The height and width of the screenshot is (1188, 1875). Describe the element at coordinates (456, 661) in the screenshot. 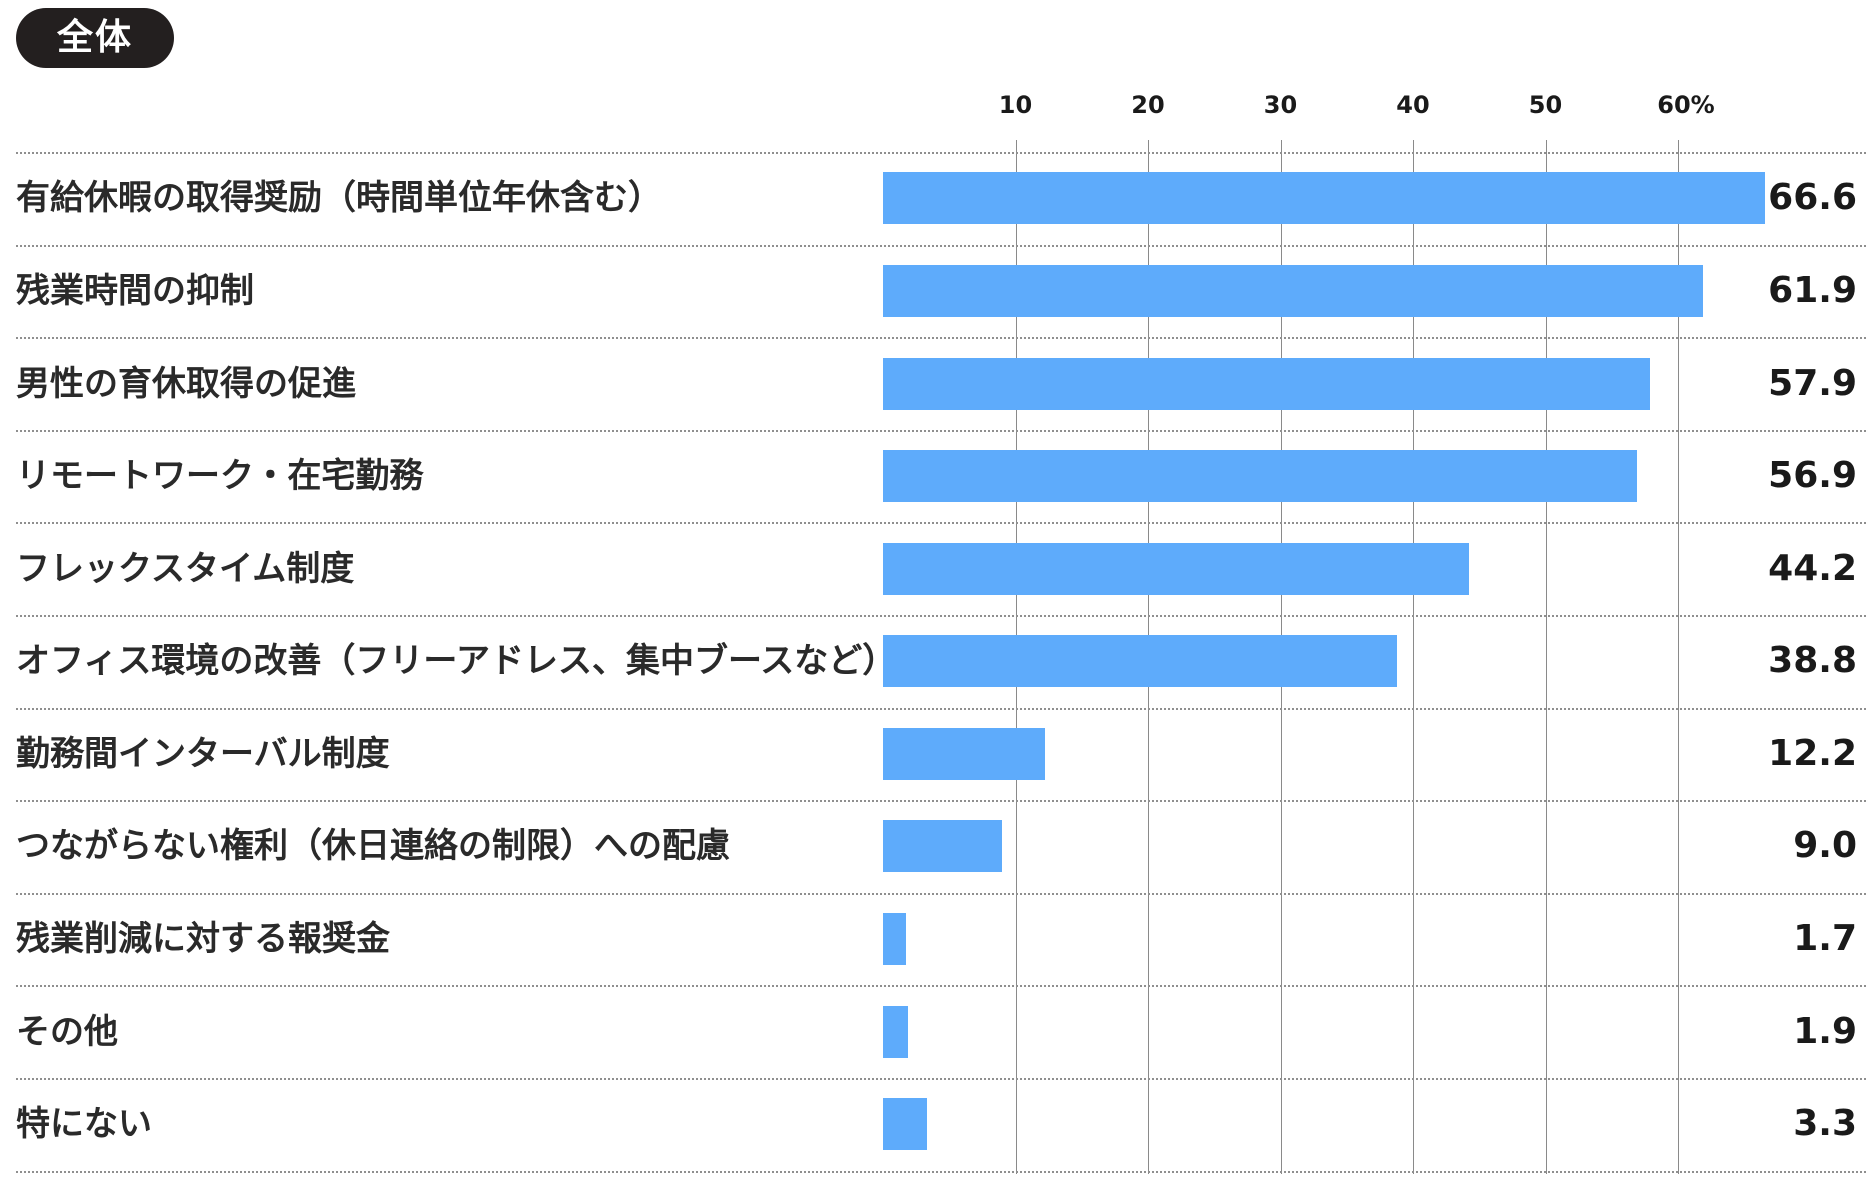

I see `category-label: オフィス環境の改善（フリーアドレス、集中ブースなど）` at that location.